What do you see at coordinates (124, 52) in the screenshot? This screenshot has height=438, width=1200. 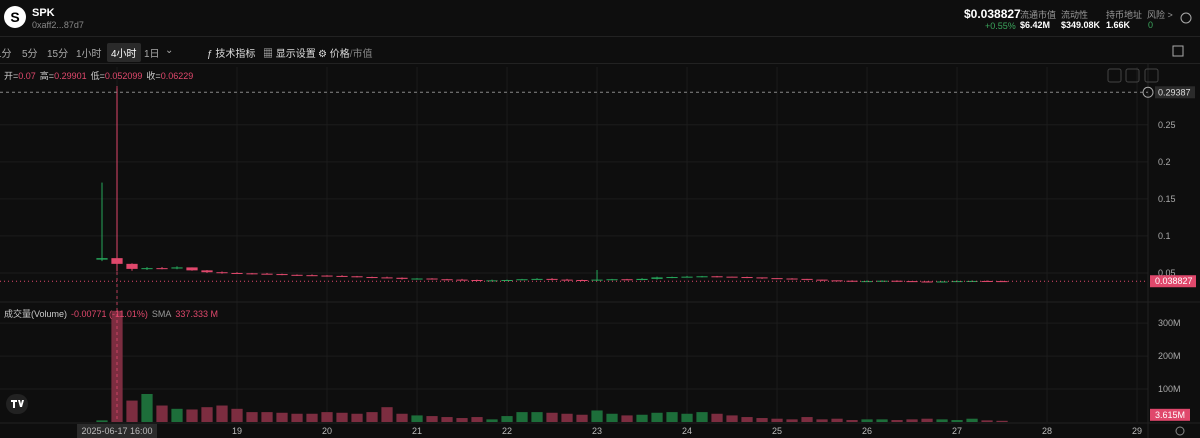 I see `interval-active: 4小时` at bounding box center [124, 52].